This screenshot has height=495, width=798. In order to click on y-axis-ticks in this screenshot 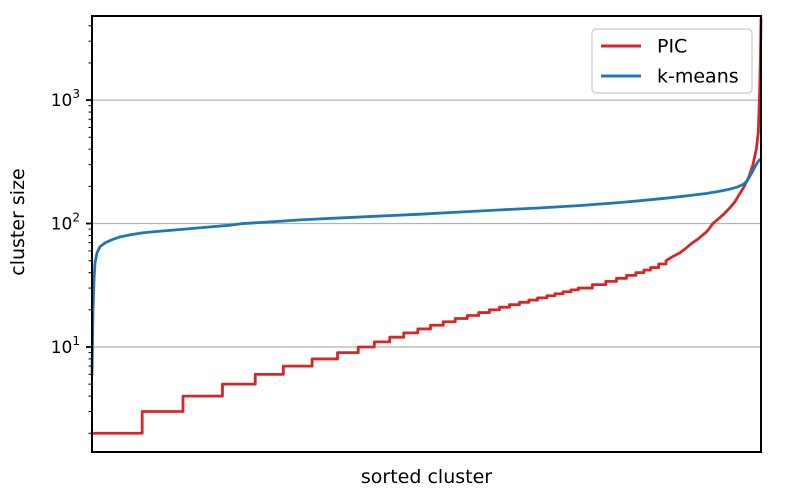, I will do `click(89, 229)`.